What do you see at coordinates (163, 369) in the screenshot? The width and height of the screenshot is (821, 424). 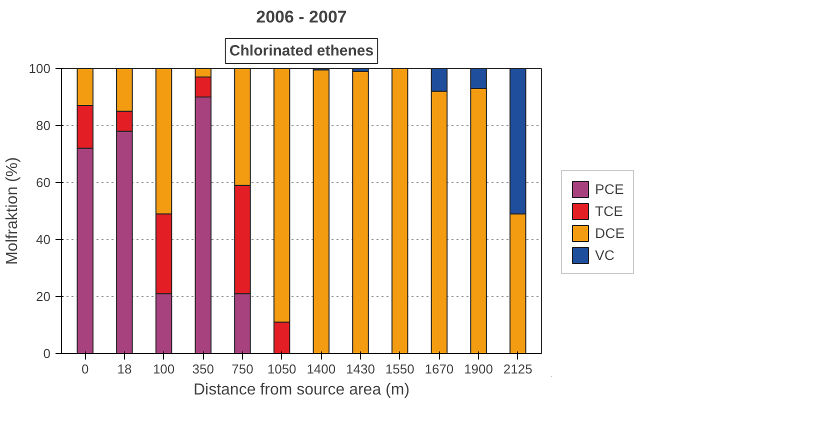 I see `x-tick-label: 100` at bounding box center [163, 369].